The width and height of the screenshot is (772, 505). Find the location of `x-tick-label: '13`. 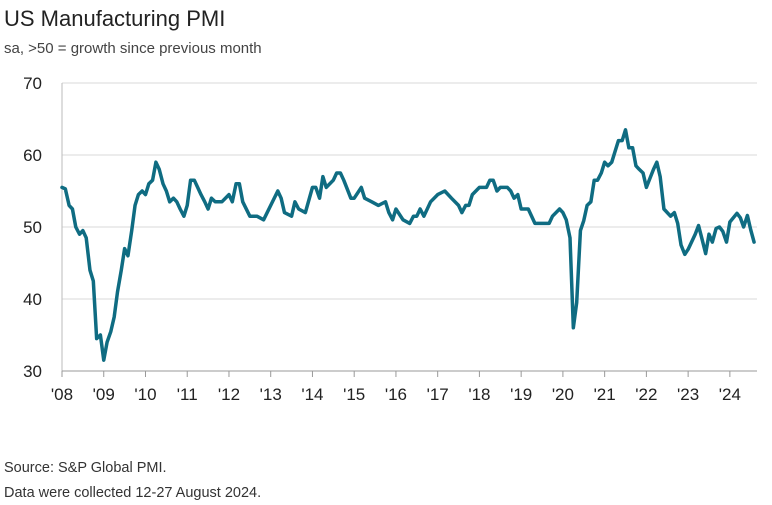

x-tick-label: '13 is located at coordinates (271, 394).